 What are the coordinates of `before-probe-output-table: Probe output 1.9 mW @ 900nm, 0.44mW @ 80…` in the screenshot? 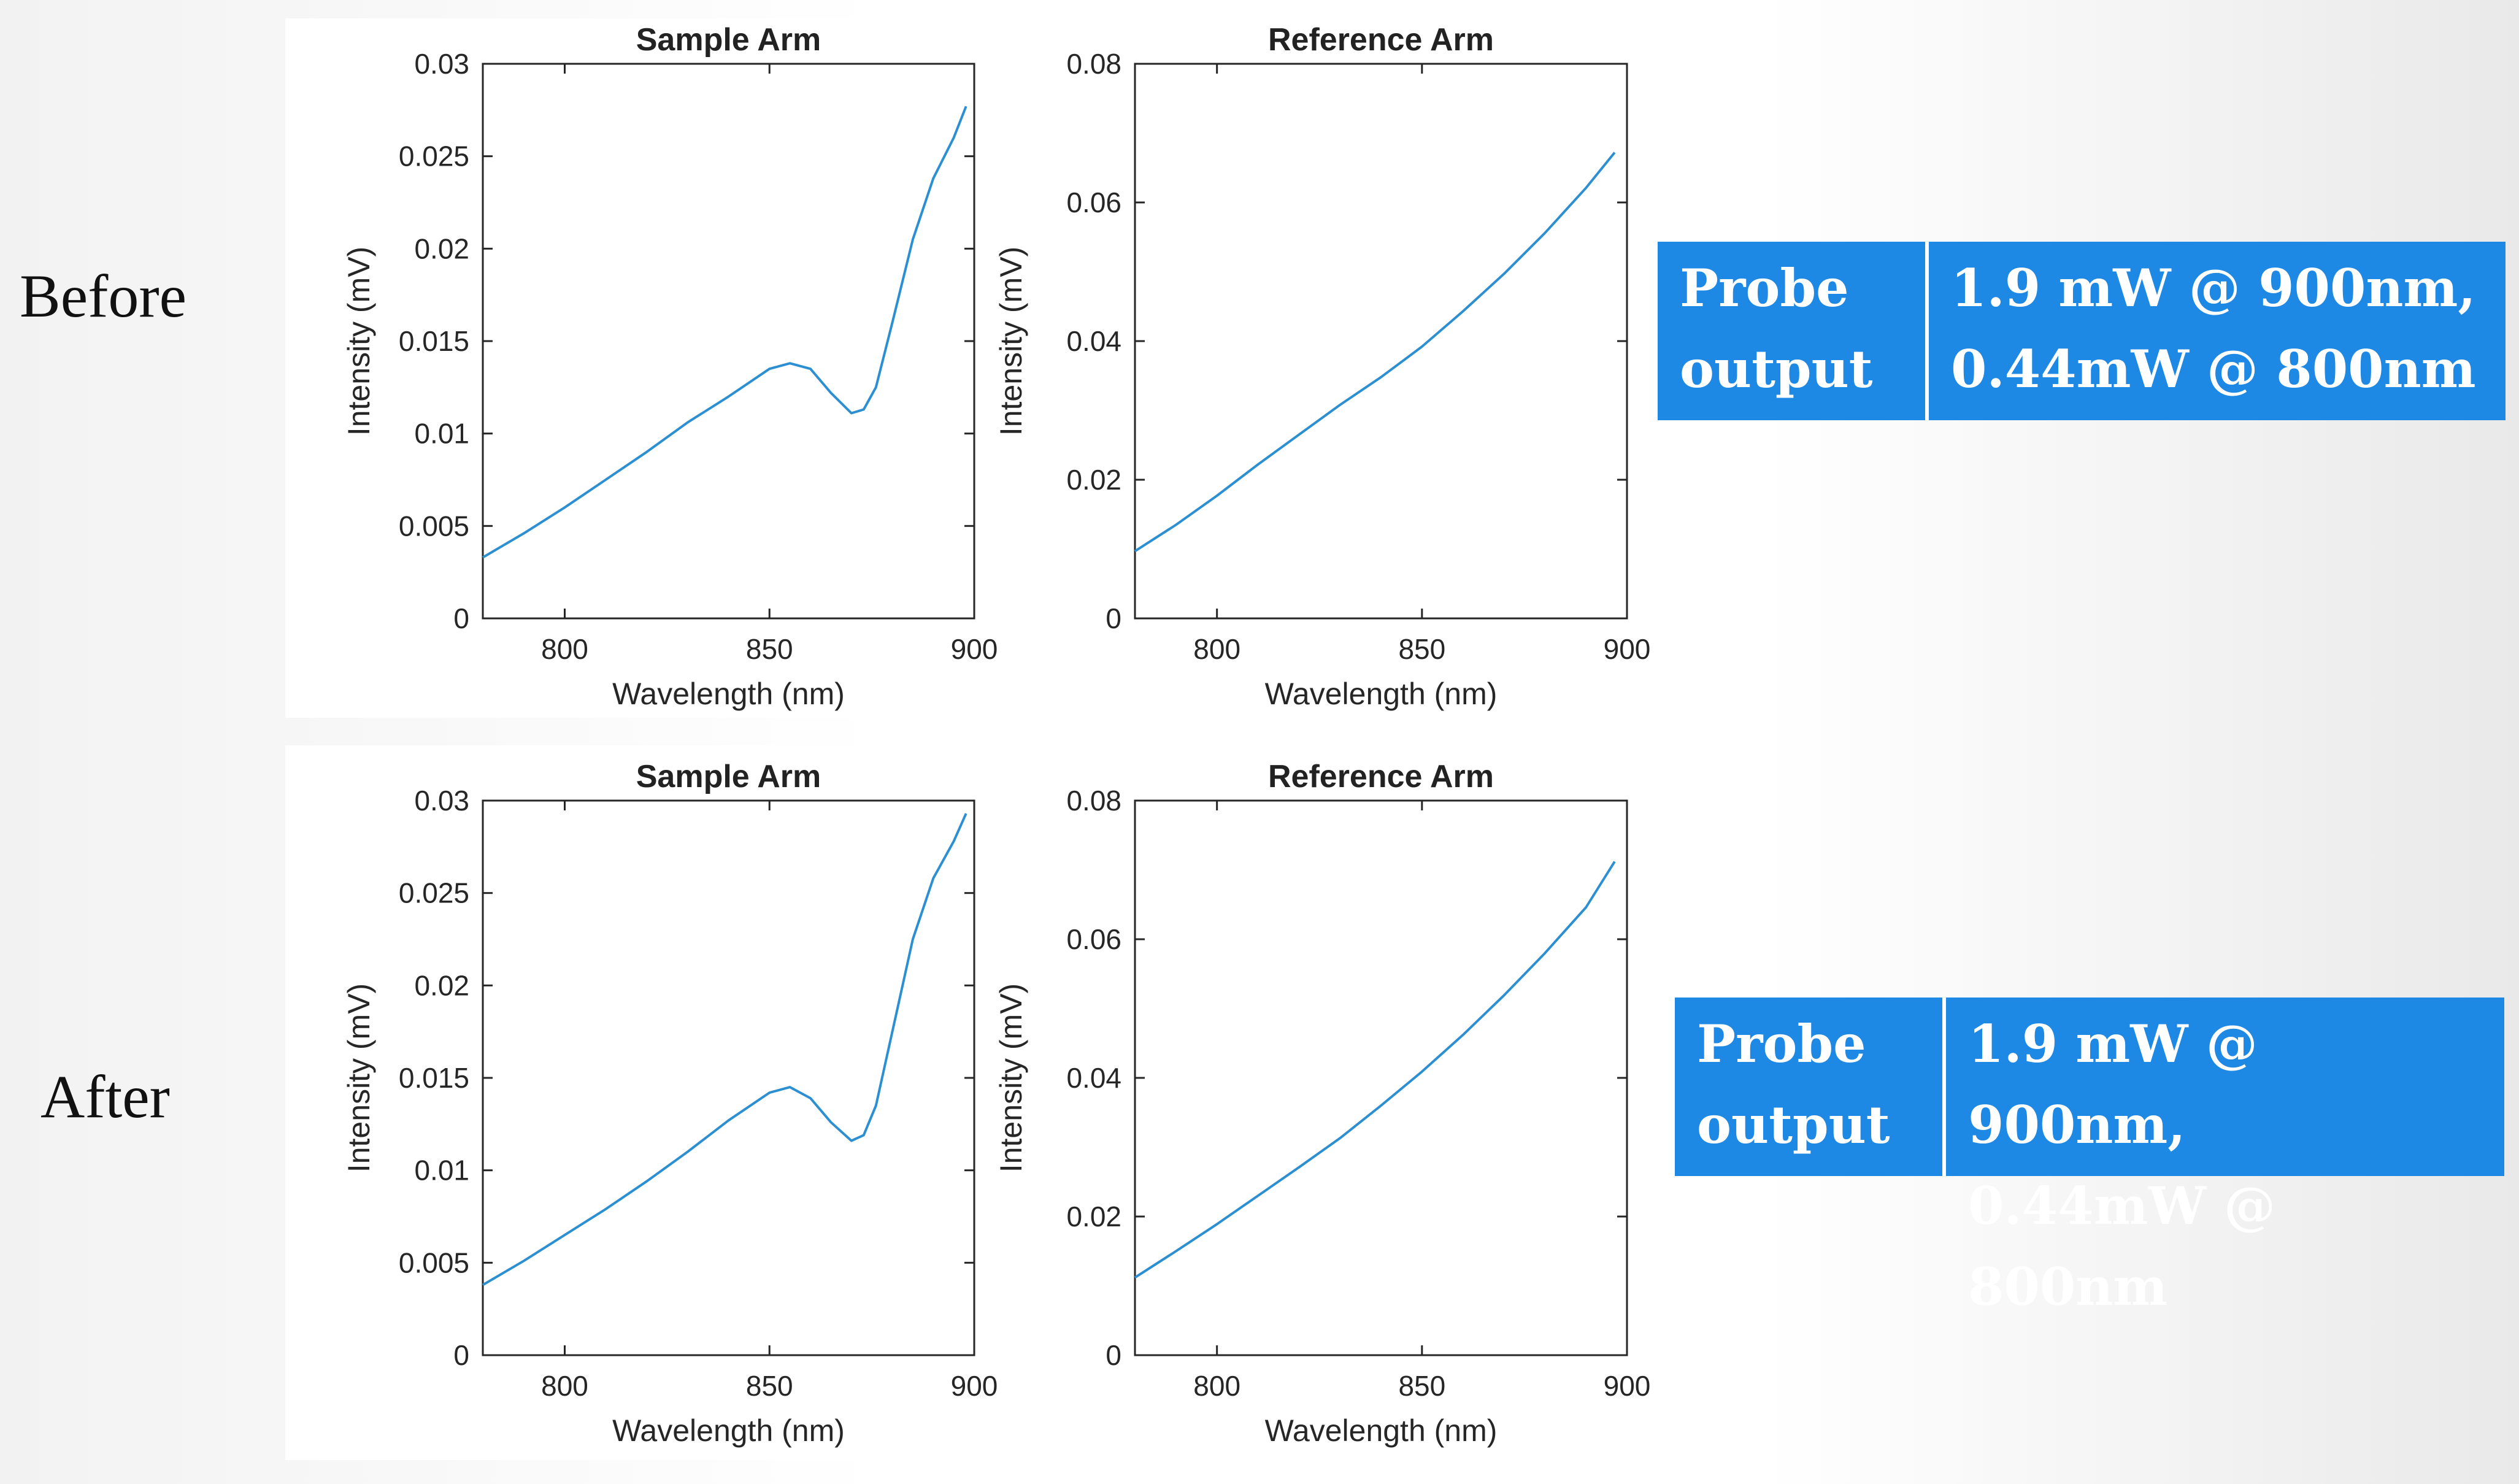 It's located at (2082, 331).